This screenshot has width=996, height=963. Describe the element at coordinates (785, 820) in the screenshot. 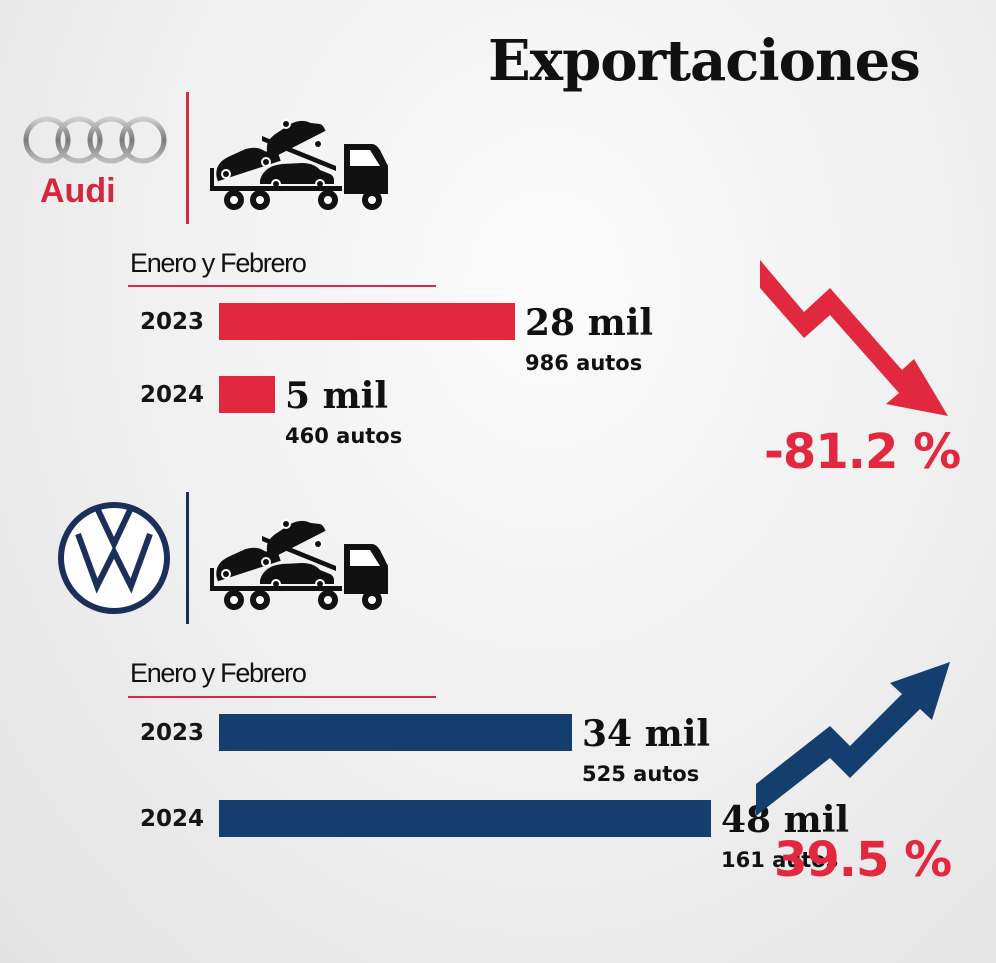

I see `vw-value-label-2024: 48 mil` at that location.